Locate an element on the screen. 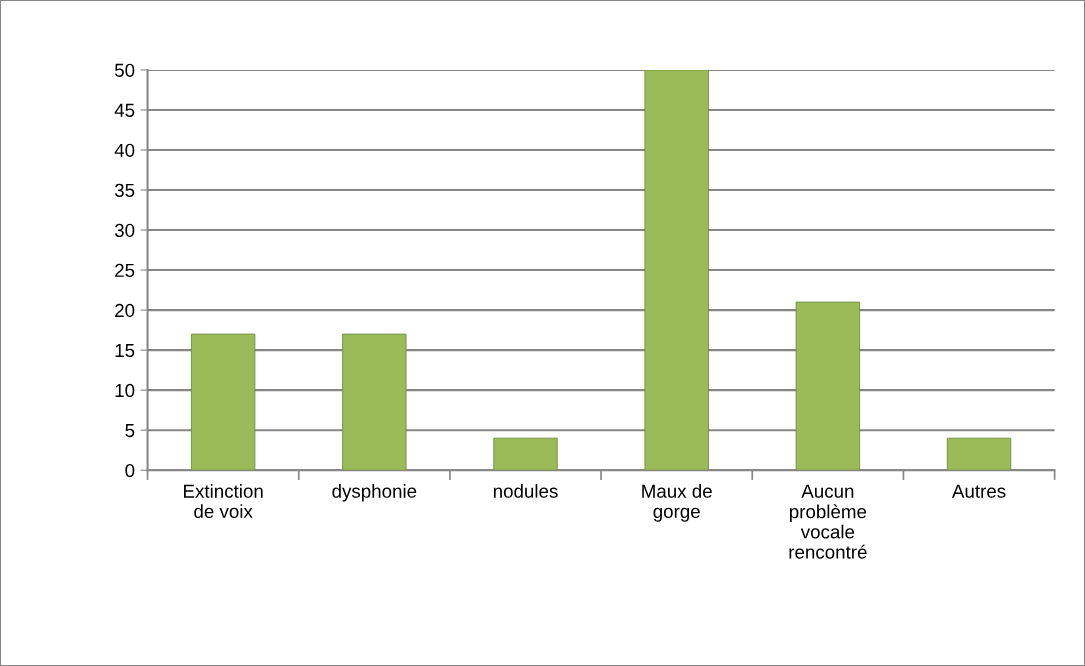 The width and height of the screenshot is (1085, 666). y-tick-label: 0 is located at coordinates (130, 470).